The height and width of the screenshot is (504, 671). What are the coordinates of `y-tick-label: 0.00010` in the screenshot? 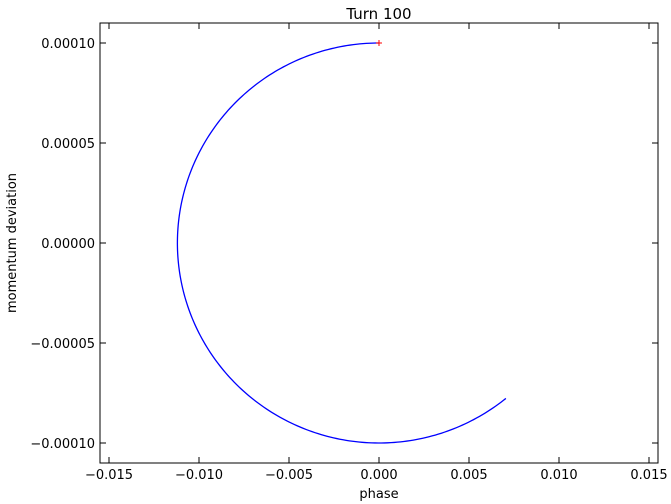 It's located at (68, 44).